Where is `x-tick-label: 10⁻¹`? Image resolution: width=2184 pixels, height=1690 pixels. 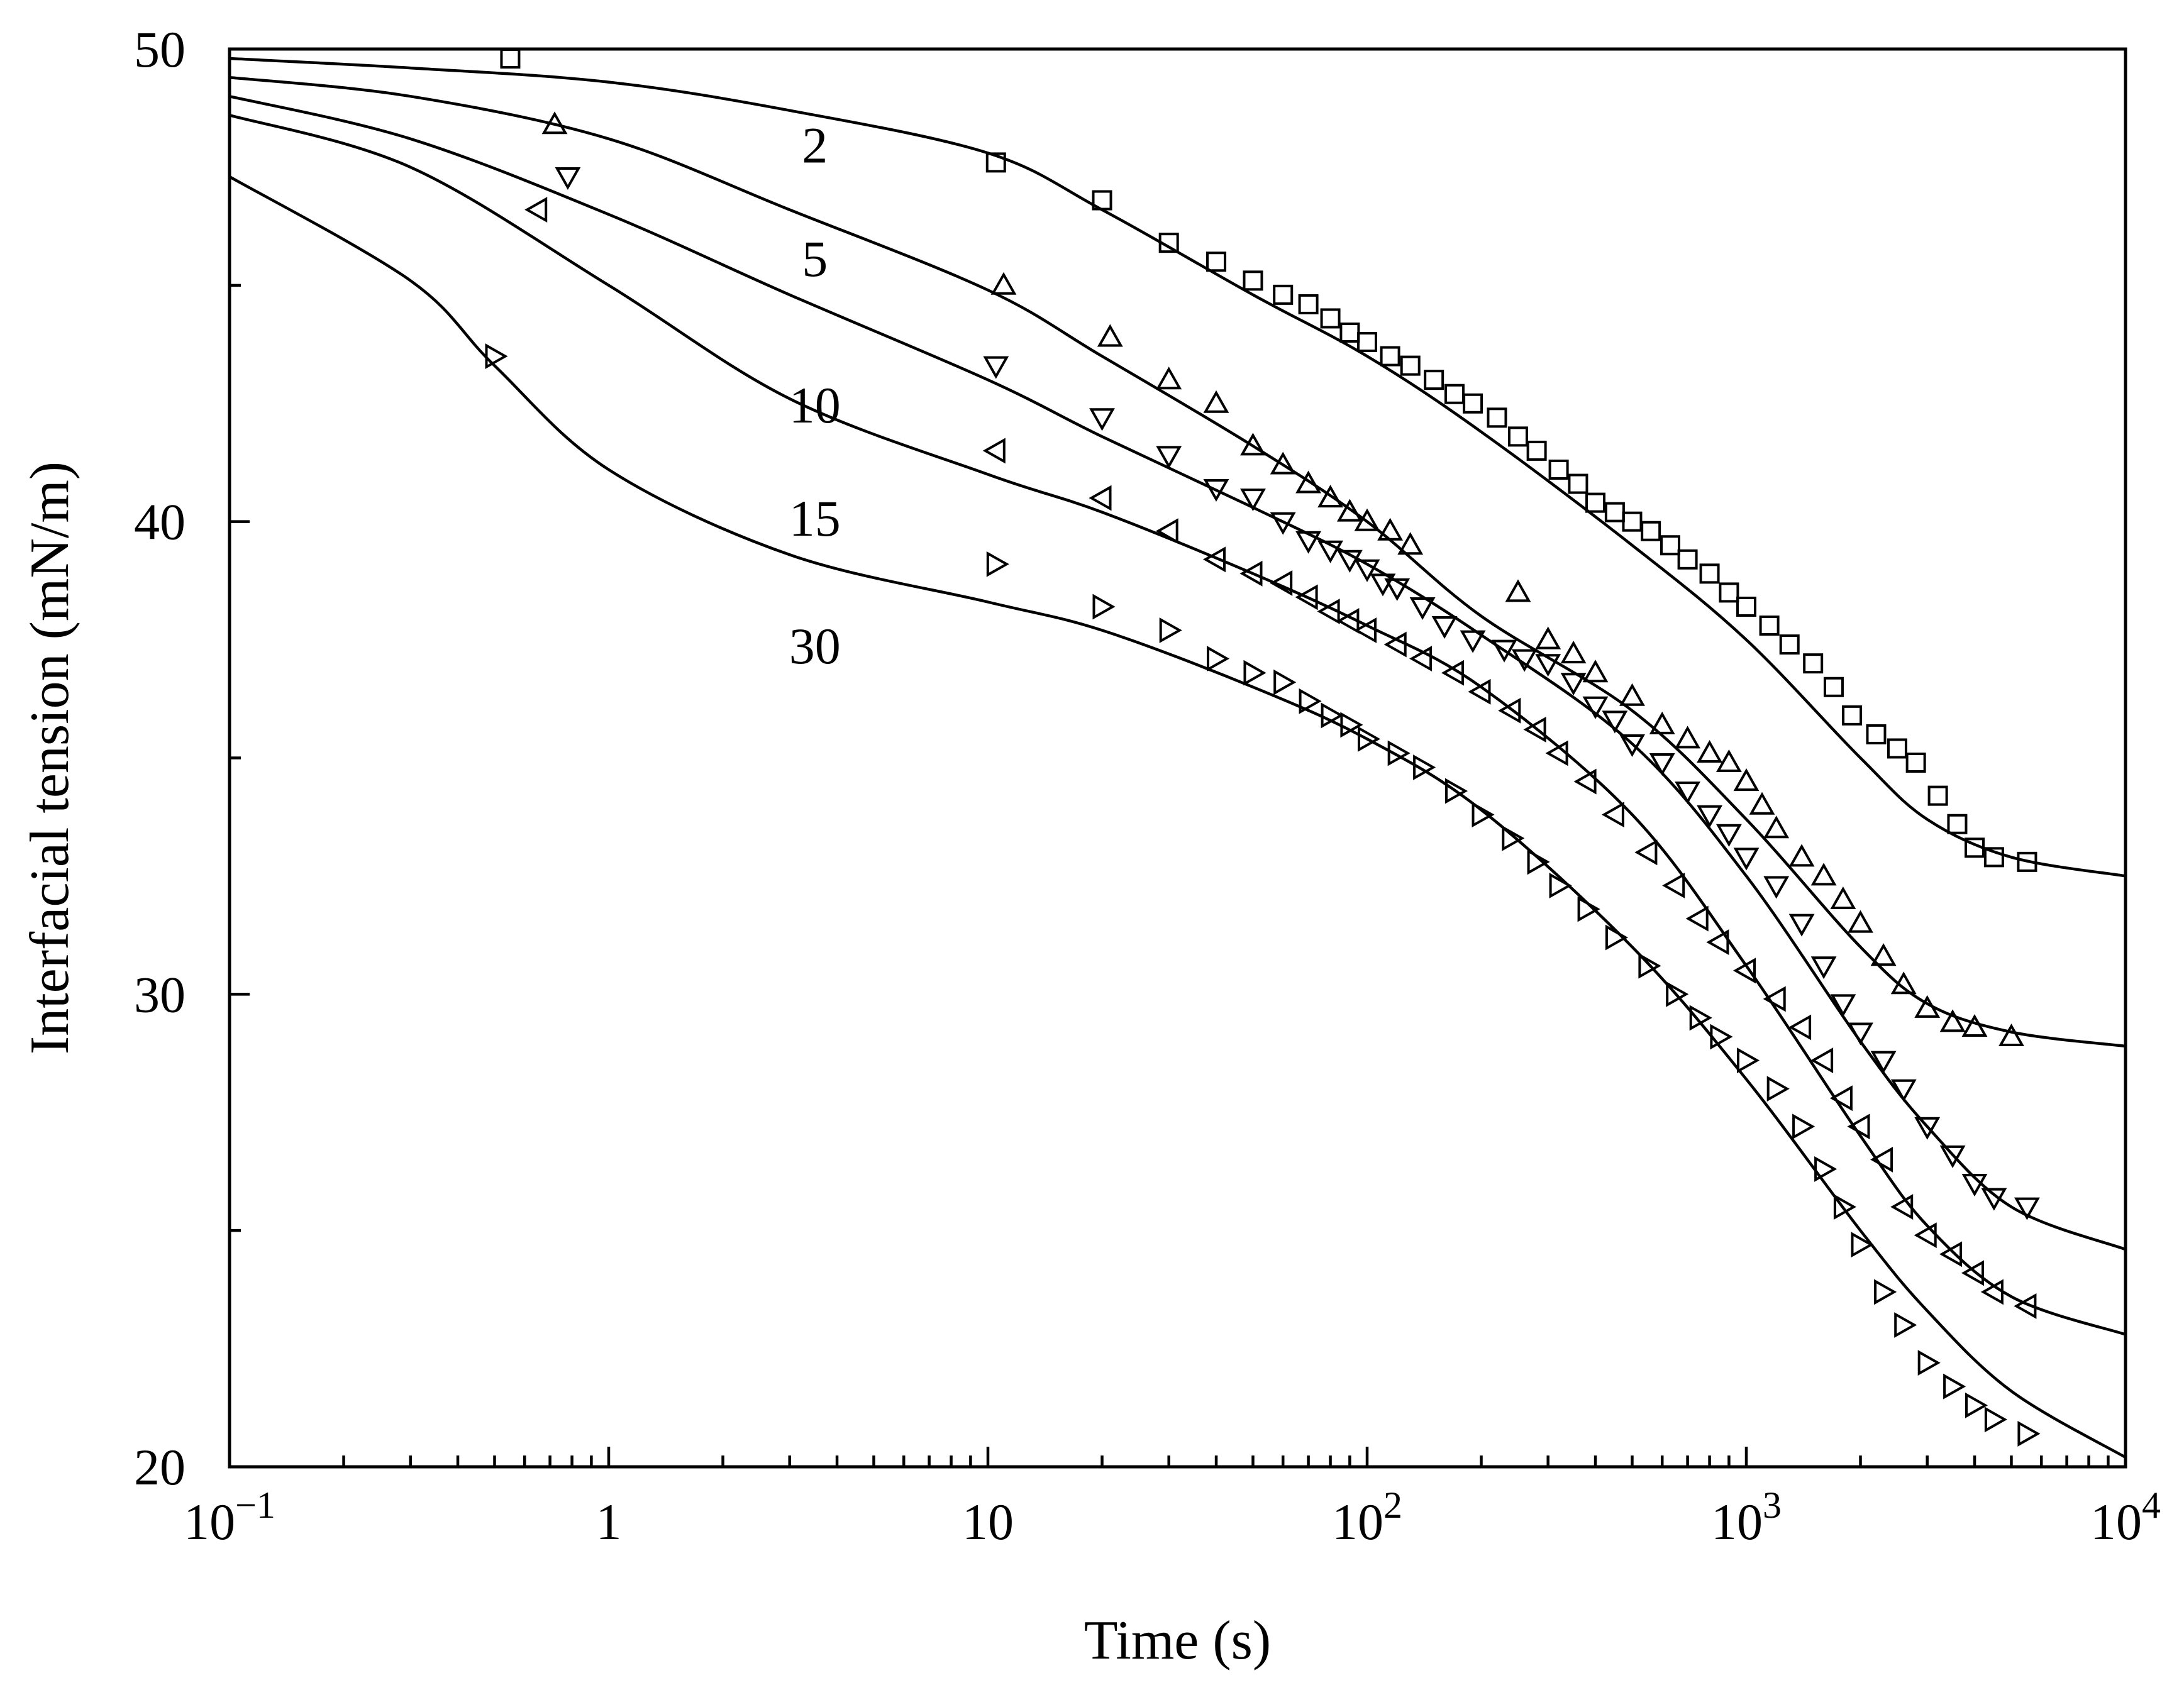 x-tick-label: 10⁻¹ is located at coordinates (229, 1517).